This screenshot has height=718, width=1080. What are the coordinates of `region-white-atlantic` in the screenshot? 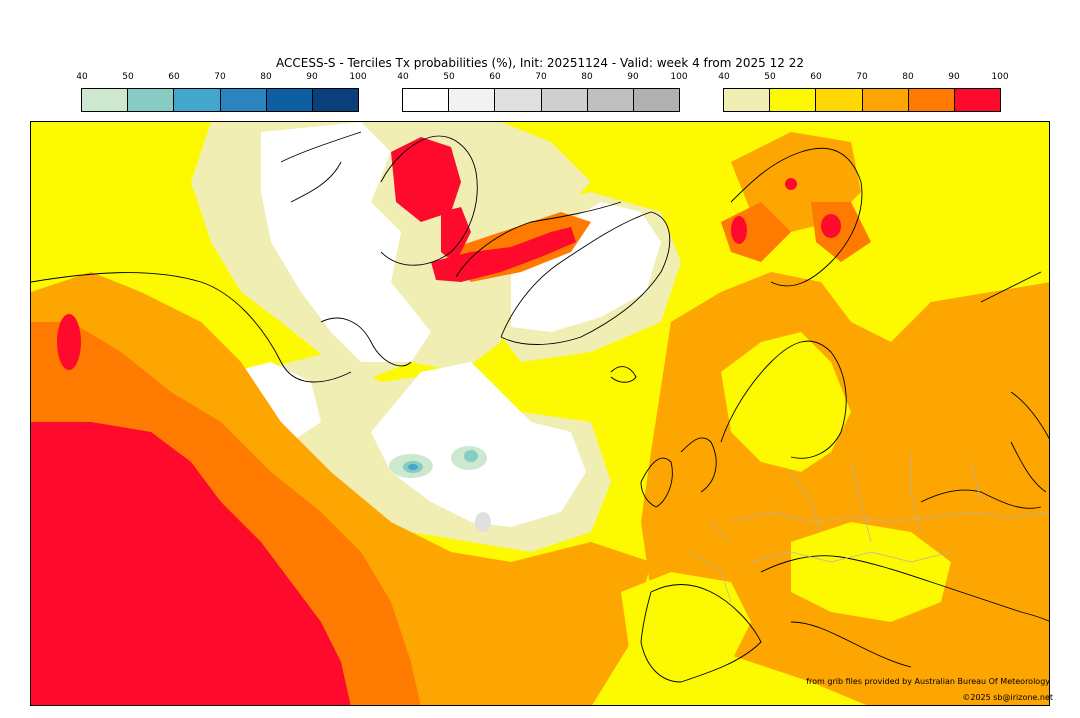 It's located at (478, 444).